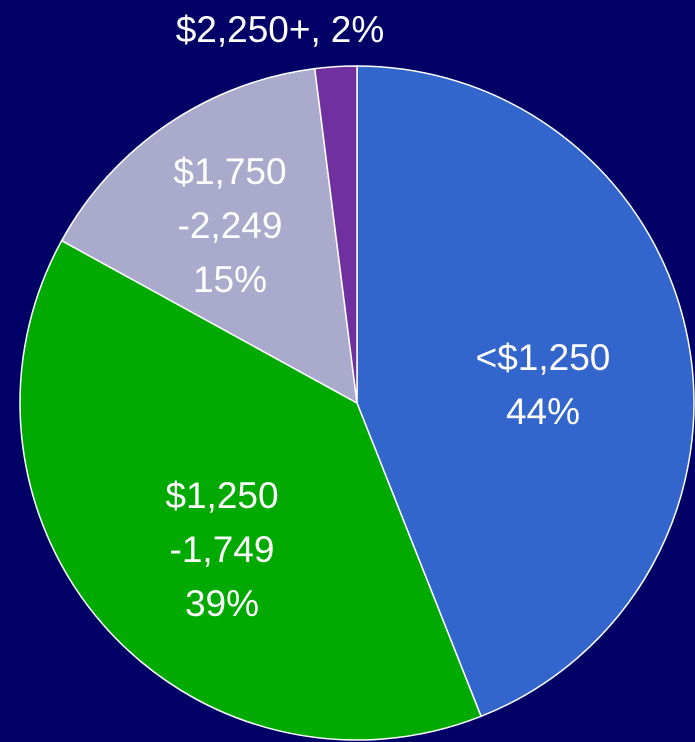 This screenshot has width=695, height=742. What do you see at coordinates (222, 549) in the screenshot?
I see `category-label: -1,749` at bounding box center [222, 549].